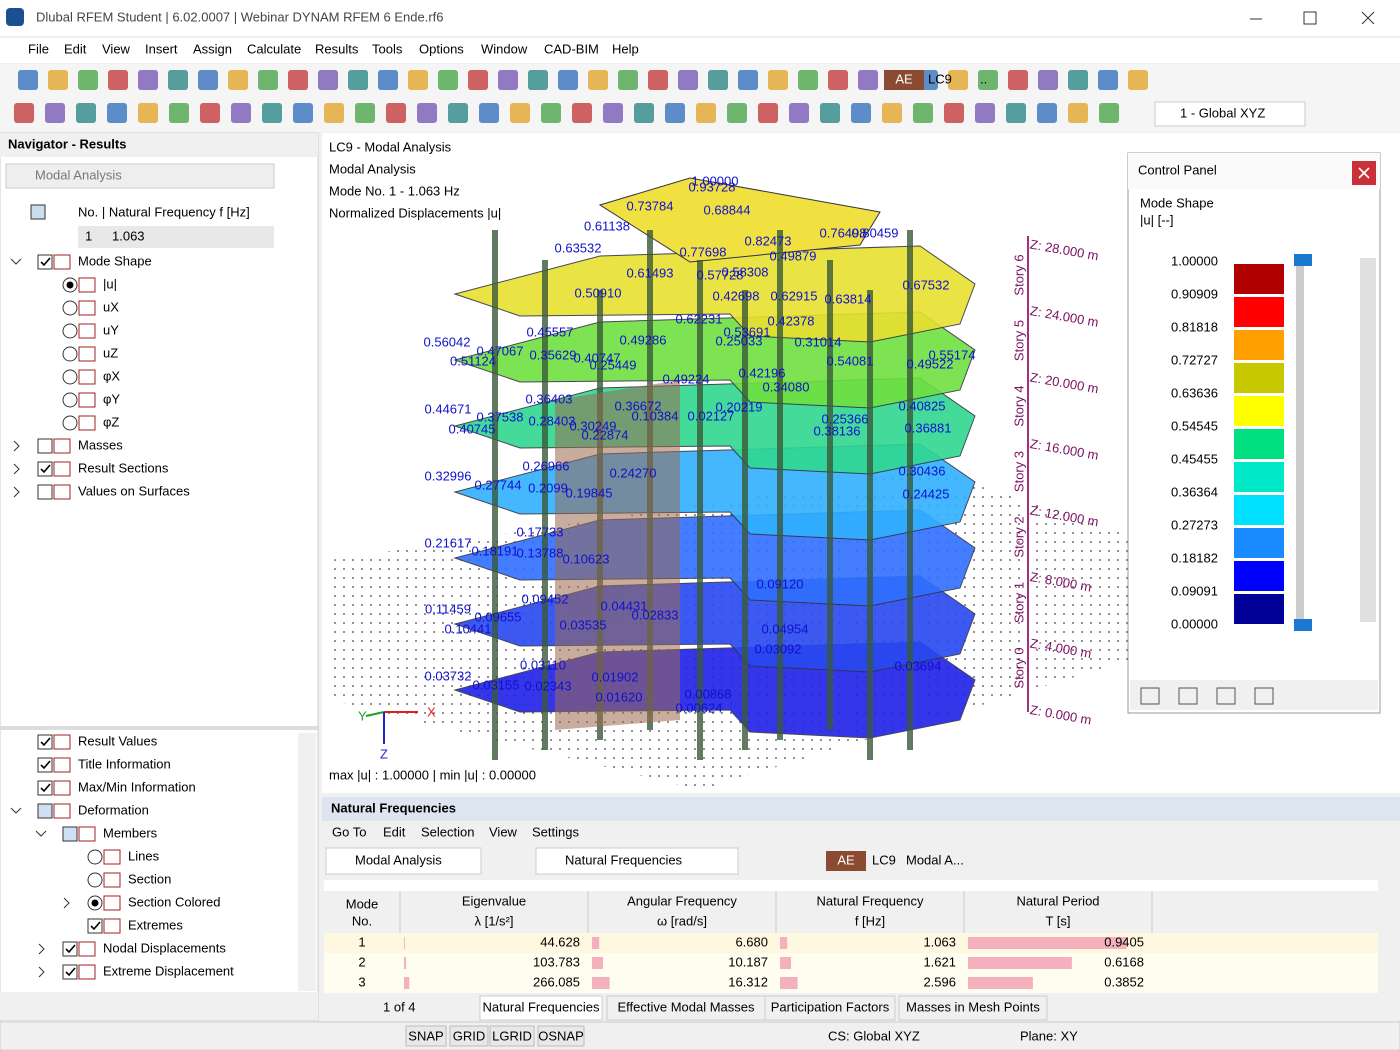 Image resolution: width=1400 pixels, height=1050 pixels. Describe the element at coordinates (123, 467) in the screenshot. I see `tree-item: Result Sections` at that location.